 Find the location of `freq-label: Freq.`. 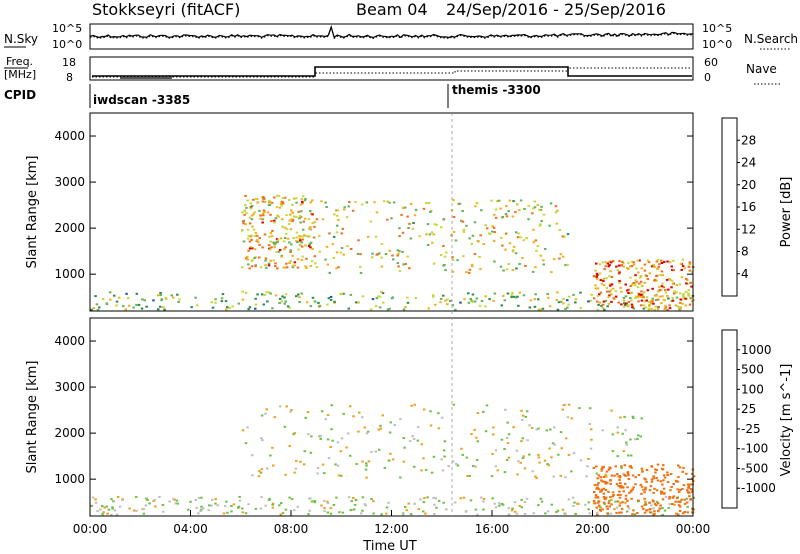

freq-label: Freq. is located at coordinates (19, 61).